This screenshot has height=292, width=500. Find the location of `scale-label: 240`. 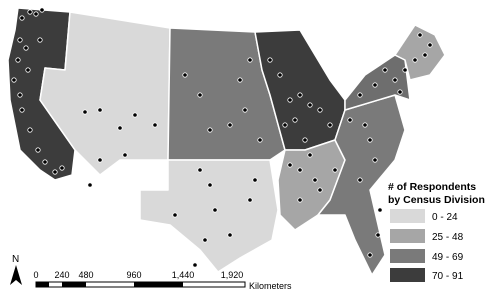

scale-label: 240 is located at coordinates (61, 275).